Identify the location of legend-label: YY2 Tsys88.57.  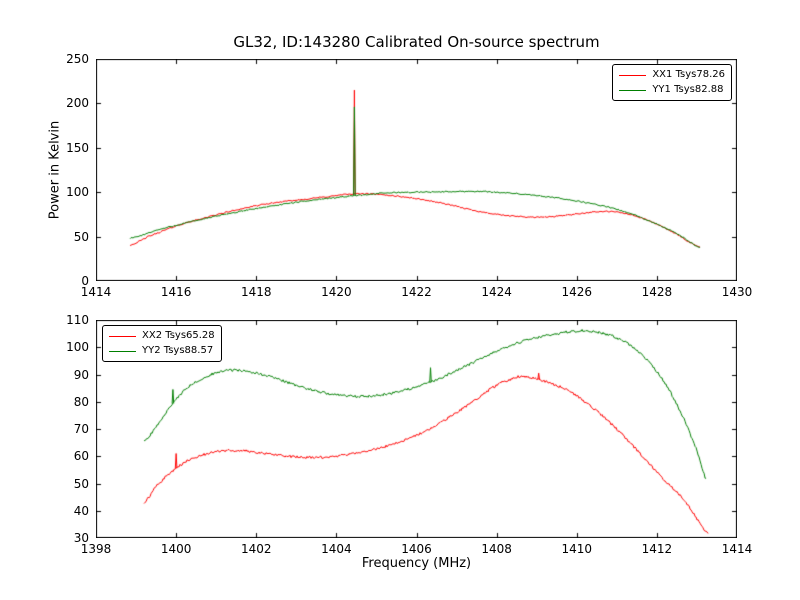
(178, 350).